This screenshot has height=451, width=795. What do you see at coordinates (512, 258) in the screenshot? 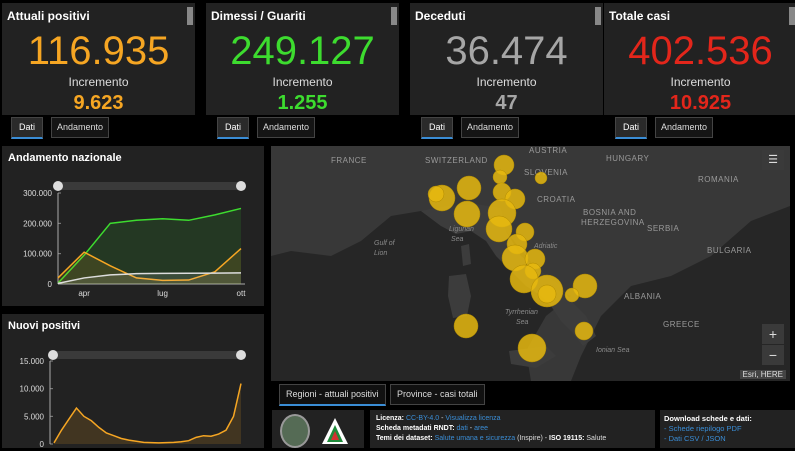
I see `map-bubbles` at bounding box center [512, 258].